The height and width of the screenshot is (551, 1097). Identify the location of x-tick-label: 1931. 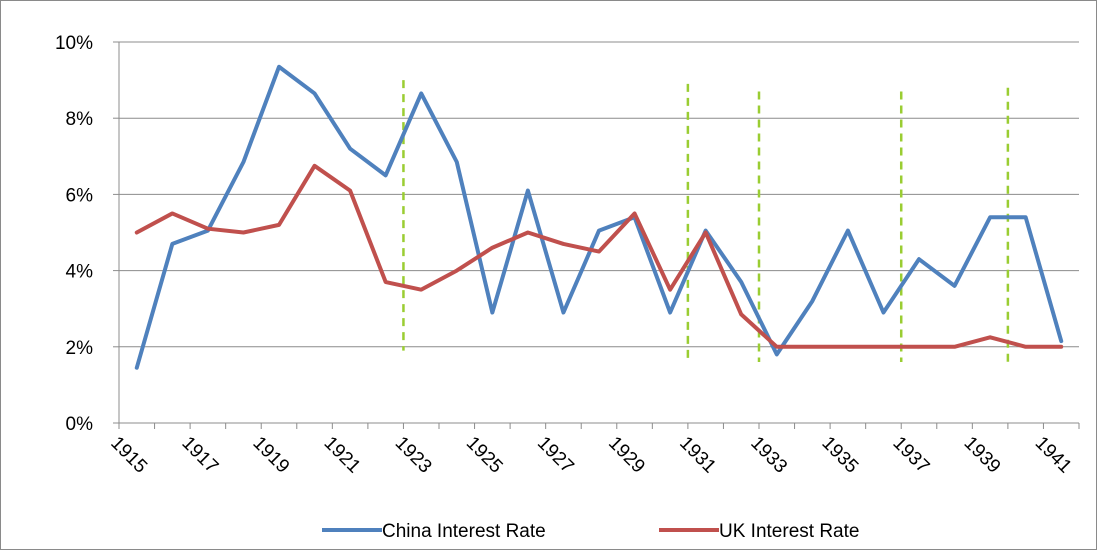
(697, 455).